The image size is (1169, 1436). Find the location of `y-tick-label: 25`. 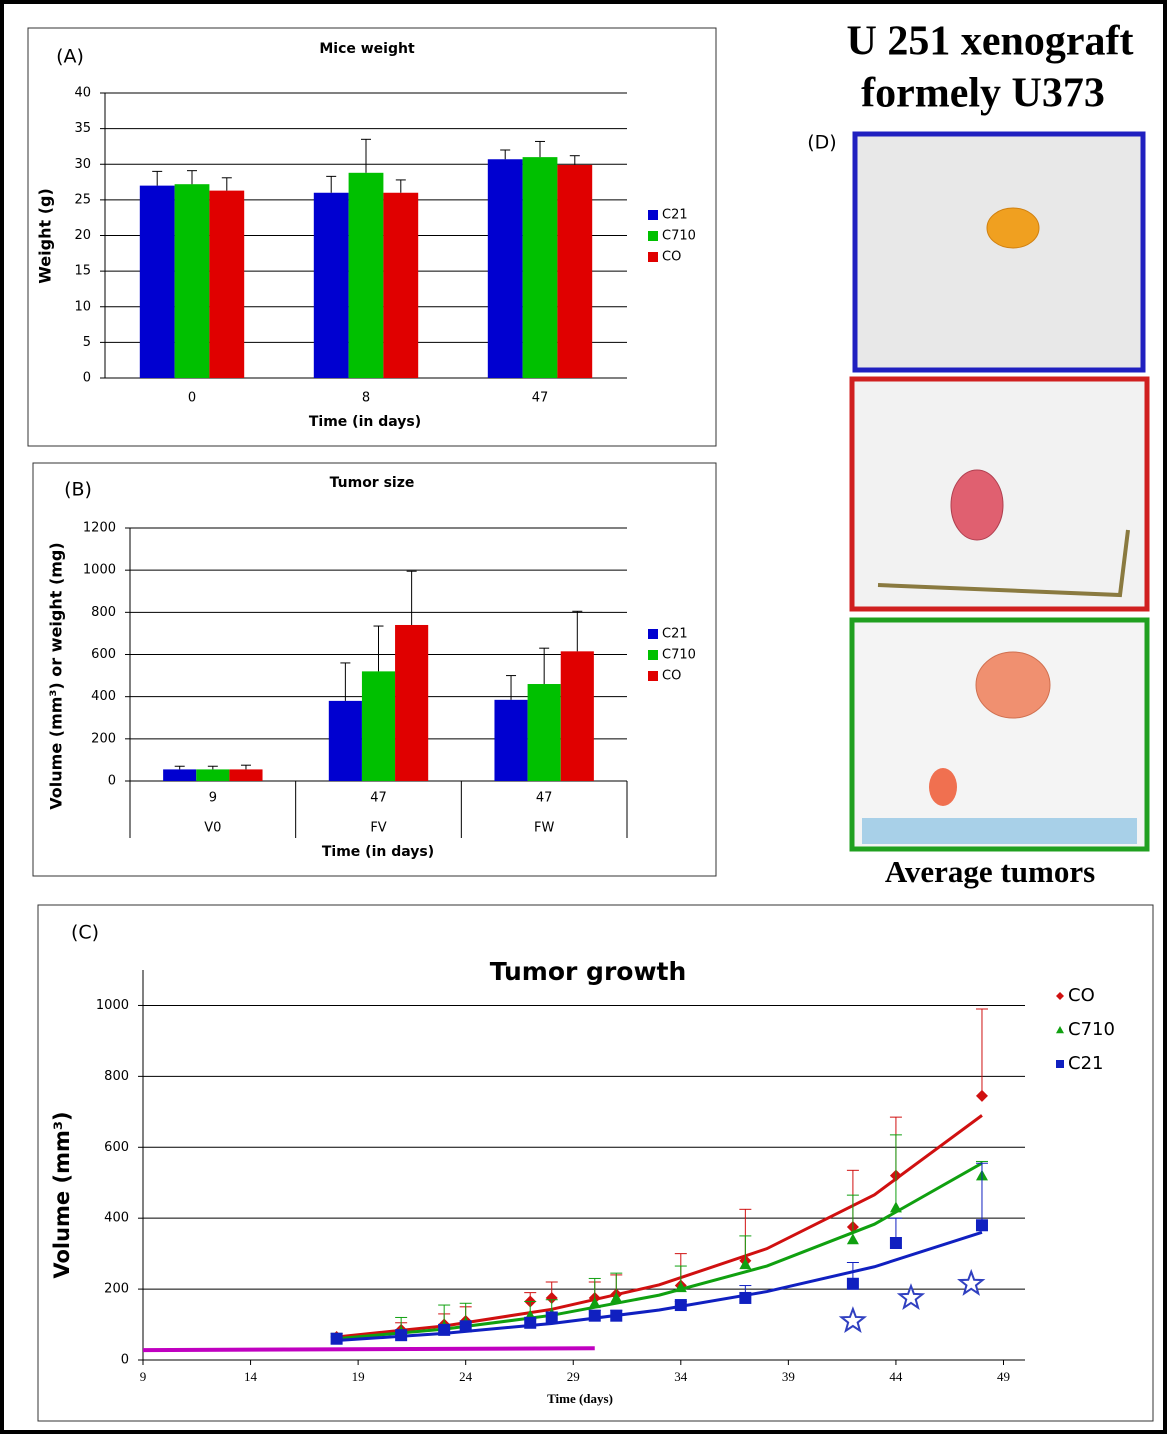

y-tick-label: 25 is located at coordinates (82, 199).